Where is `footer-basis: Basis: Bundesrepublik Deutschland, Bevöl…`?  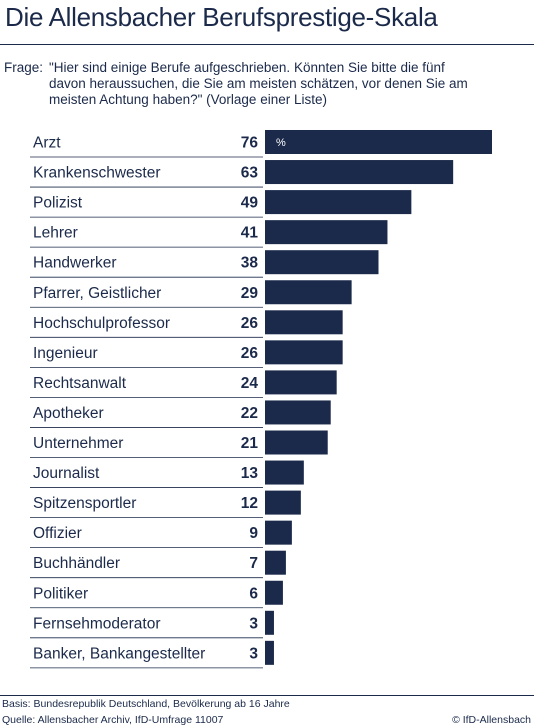
footer-basis: Basis: Bundesrepublik Deutschland, Bevöl… is located at coordinates (146, 704).